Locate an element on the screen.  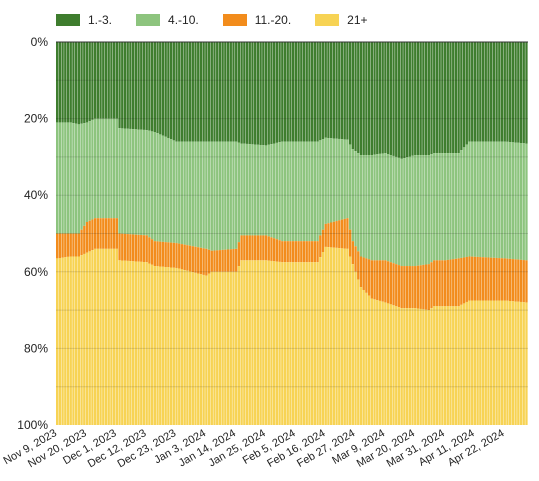
legend-item-21-plus: 21+ is located at coordinates (341, 20).